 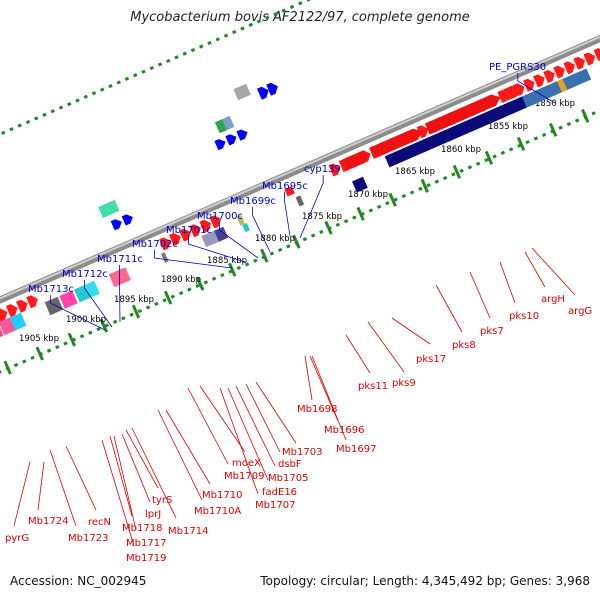 What do you see at coordinates (217, 511) in the screenshot?
I see `gene-label: Mb1710A` at bounding box center [217, 511].